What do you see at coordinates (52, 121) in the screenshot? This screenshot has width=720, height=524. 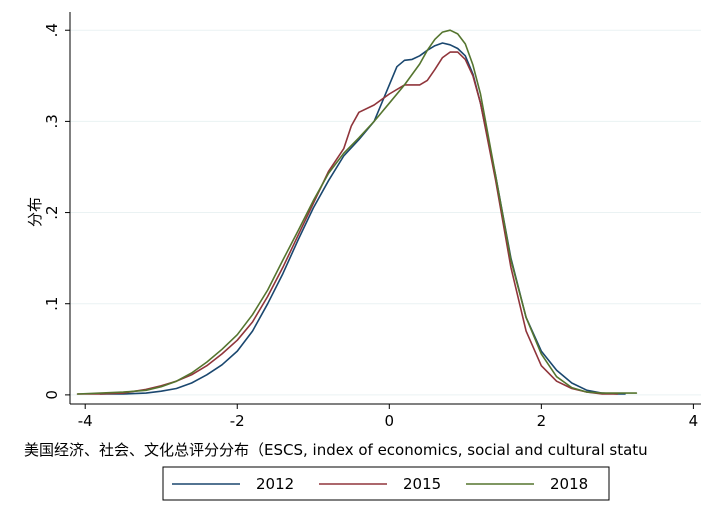 I see `y-tick-label: .3` at bounding box center [52, 121].